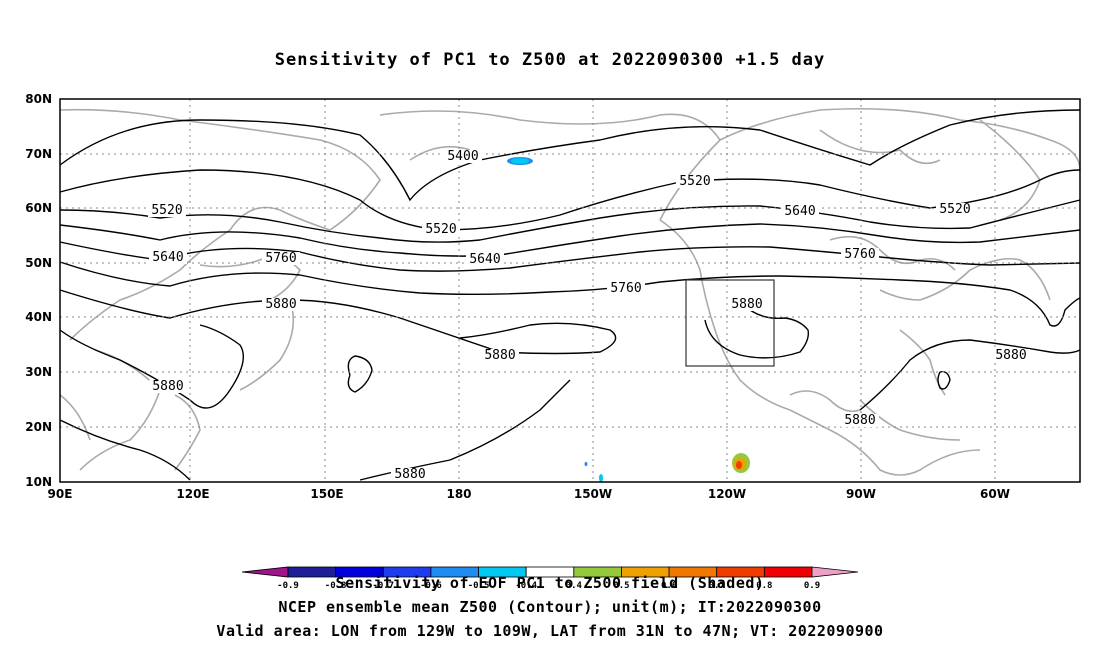  What do you see at coordinates (861, 494) in the screenshot?
I see `lon-label: 90W` at bounding box center [861, 494].